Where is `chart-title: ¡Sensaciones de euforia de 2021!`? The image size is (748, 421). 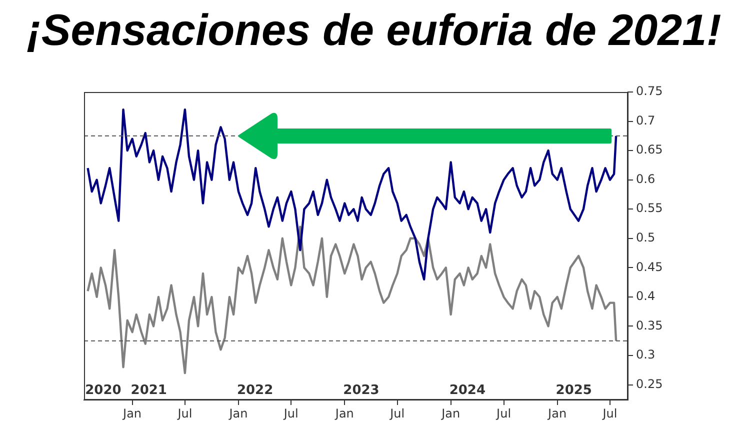 chart-title: ¡Sensaciones de euforia de 2021! is located at coordinates (374, 31).